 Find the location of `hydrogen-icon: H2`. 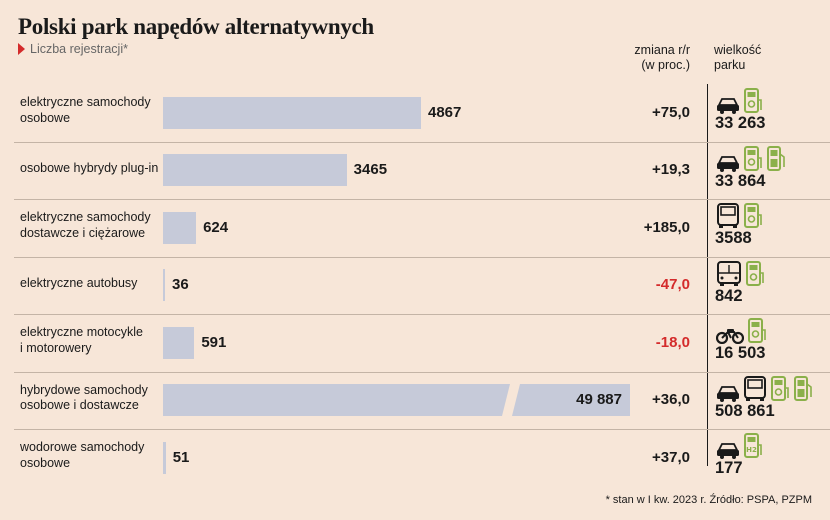

hydrogen-icon: H2 is located at coordinates (753, 446).